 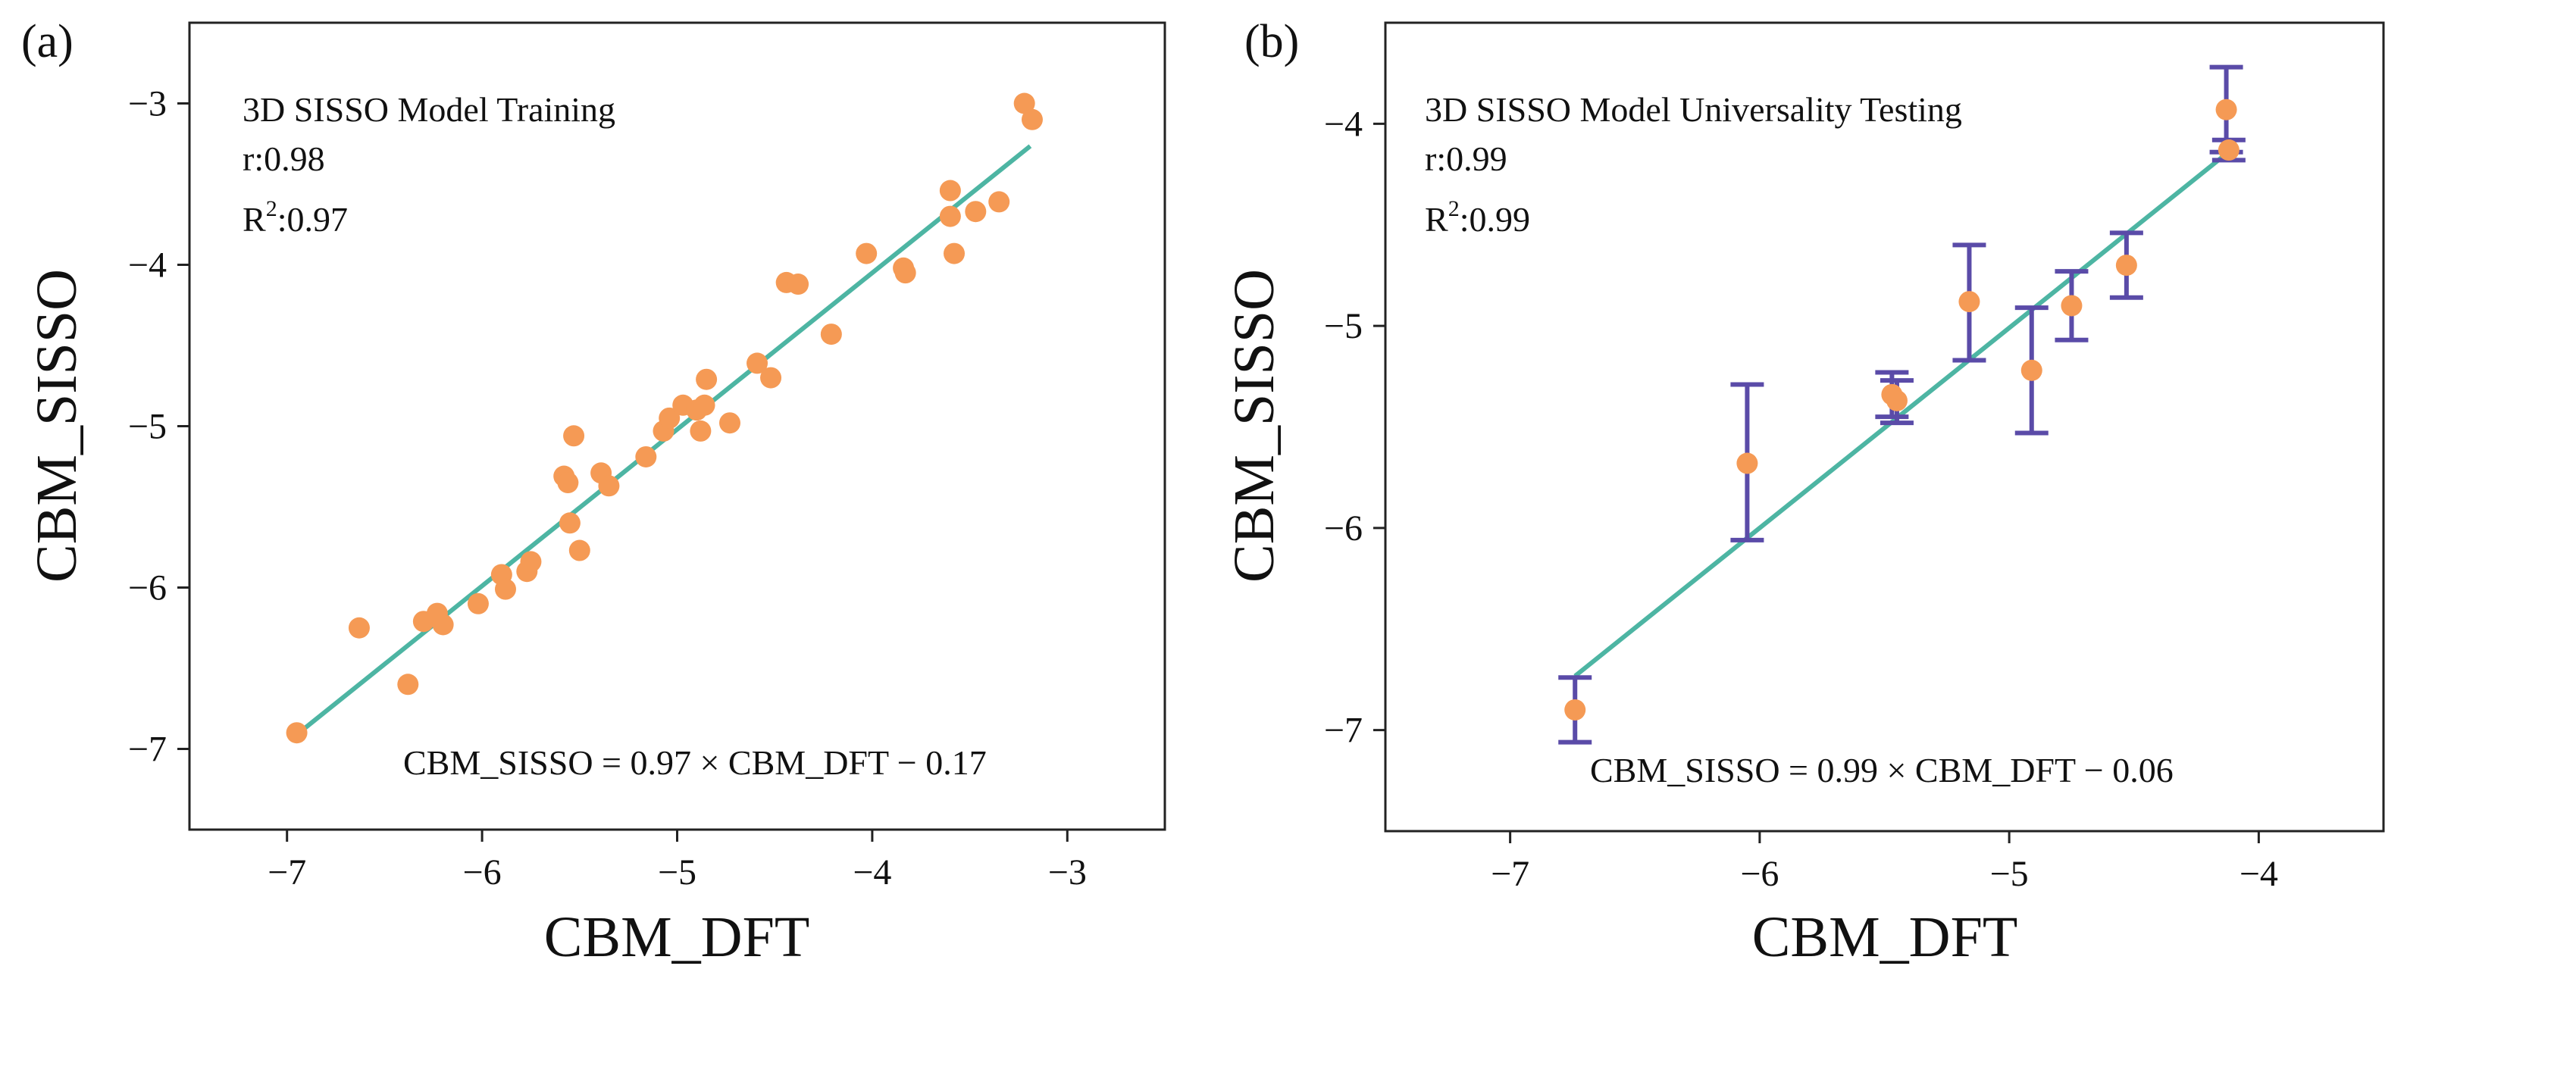 What do you see at coordinates (147, 588) in the screenshot?
I see `panel-a-y-tick-label: −6` at bounding box center [147, 588].